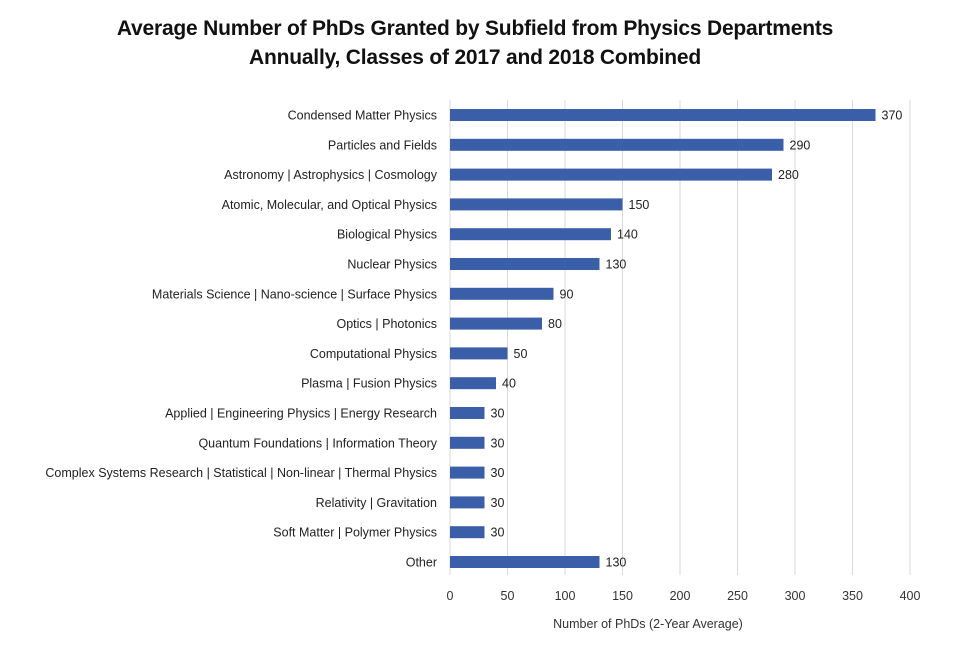 The image size is (960, 646). What do you see at coordinates (392, 265) in the screenshot?
I see `category-label: Nuclear Physics` at bounding box center [392, 265].